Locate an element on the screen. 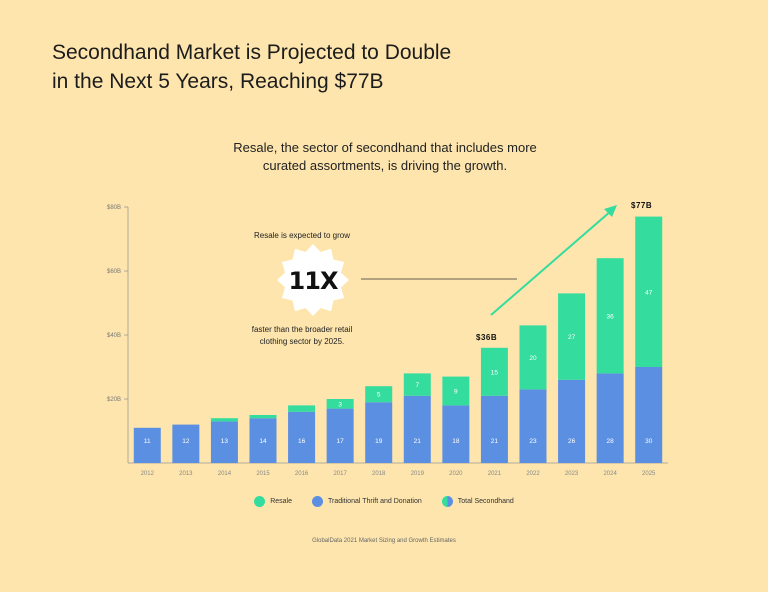  callout-bottom-line-1: faster than the broader retail is located at coordinates (302, 329).